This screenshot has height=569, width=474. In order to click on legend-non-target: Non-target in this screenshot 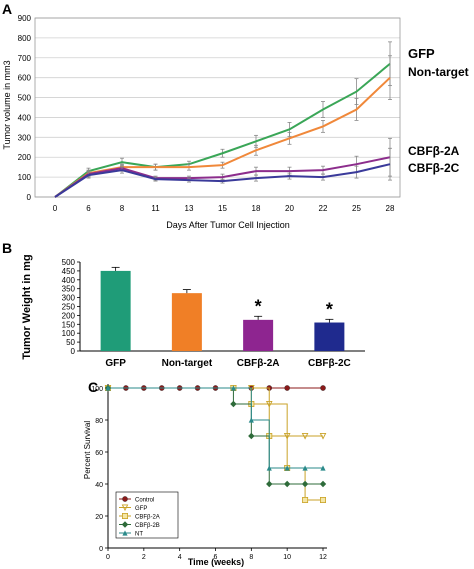, I will do `click(438, 72)`.